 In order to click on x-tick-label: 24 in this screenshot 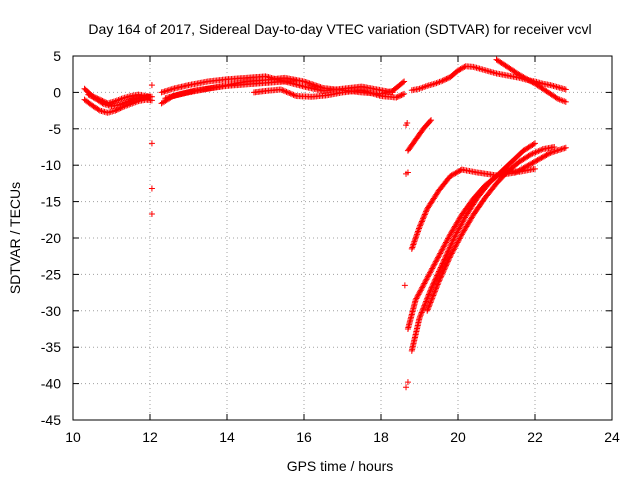, I will do `click(612, 437)`.